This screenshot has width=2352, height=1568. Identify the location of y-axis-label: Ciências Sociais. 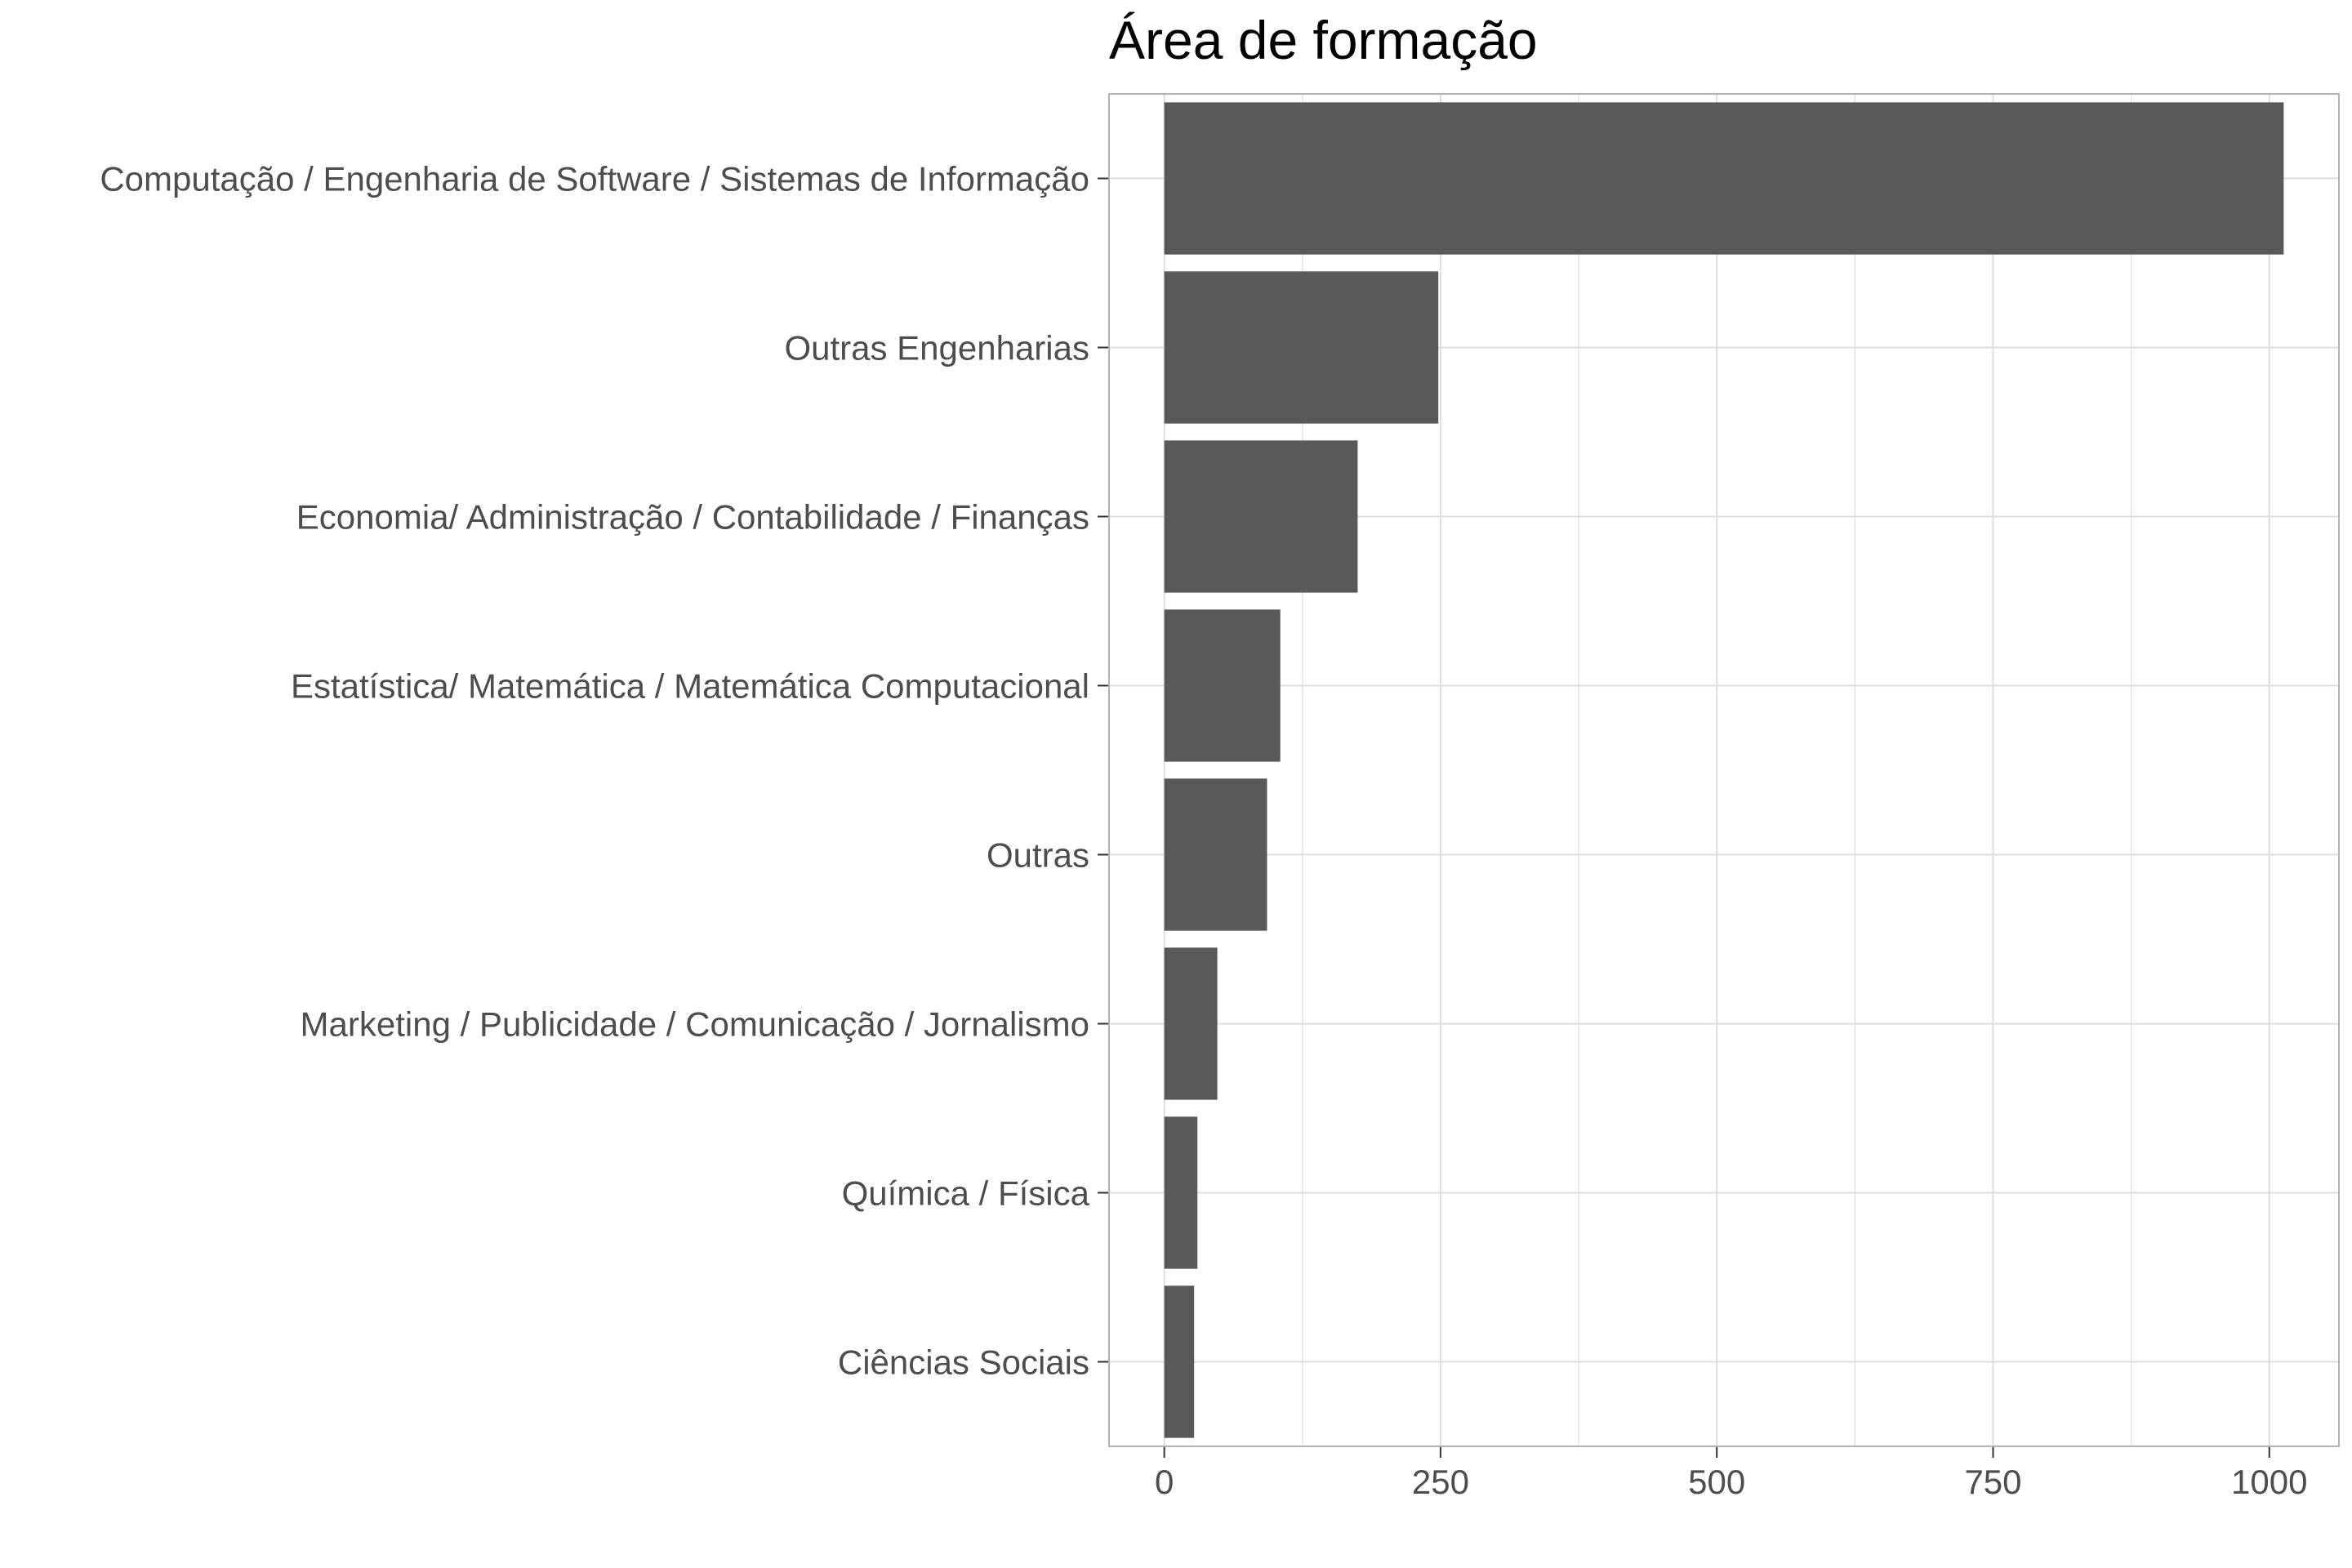
(963, 1362).